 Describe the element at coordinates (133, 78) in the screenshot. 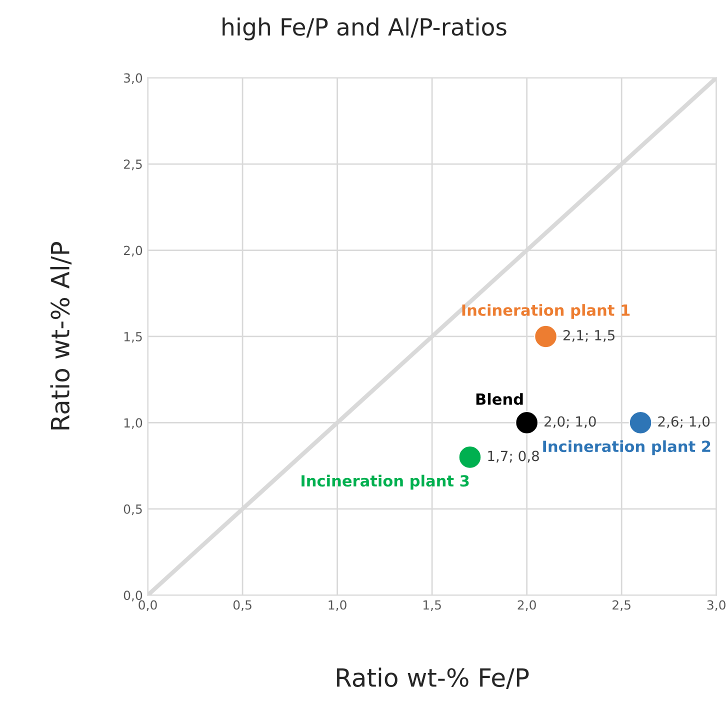

I see `y-tick-label: 3,0` at that location.